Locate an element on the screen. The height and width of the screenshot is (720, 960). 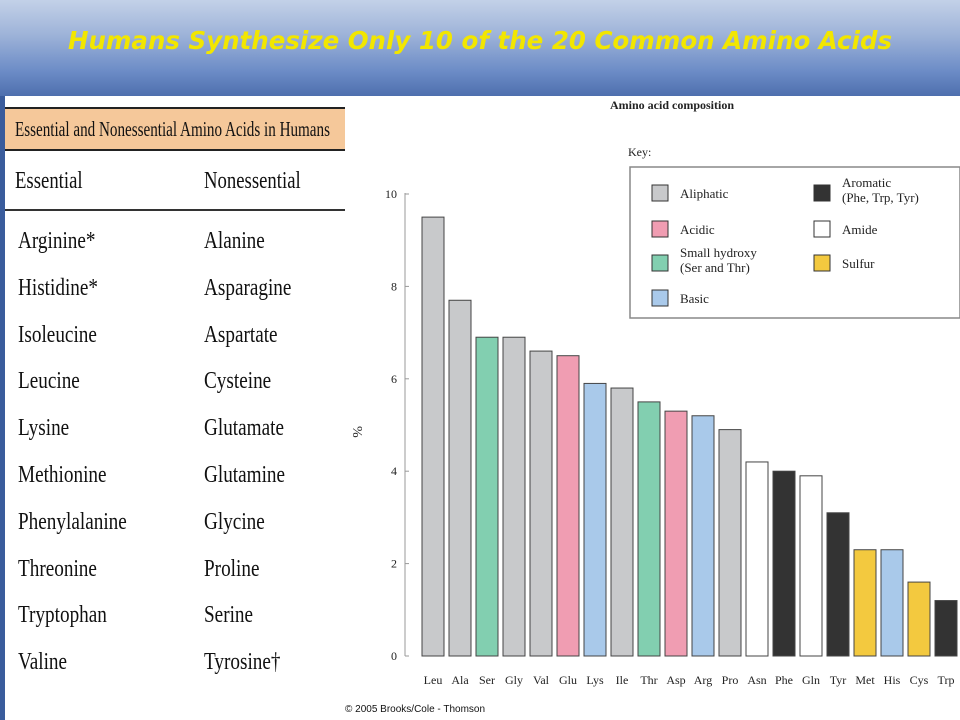
x-tick-label: Arg is located at coordinates (703, 680).